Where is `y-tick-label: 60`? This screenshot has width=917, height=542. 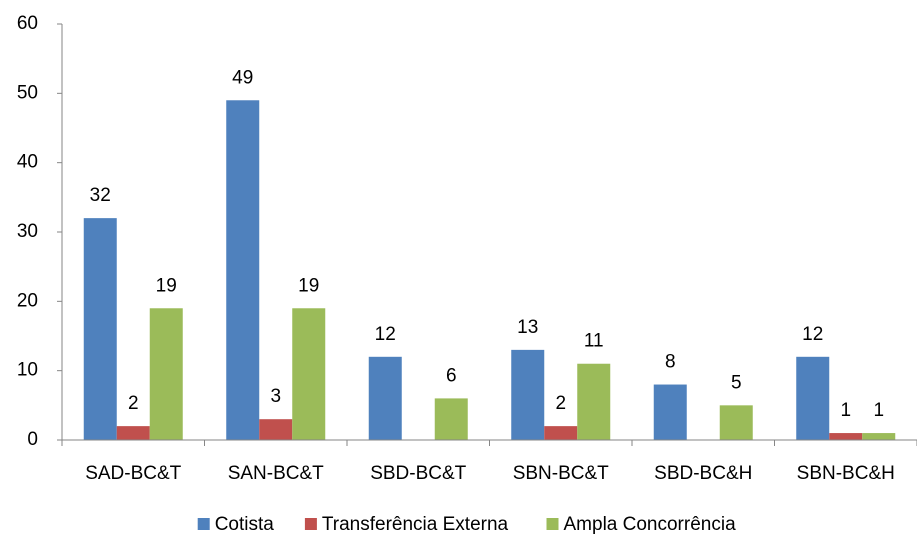 y-tick-label: 60 is located at coordinates (27, 23).